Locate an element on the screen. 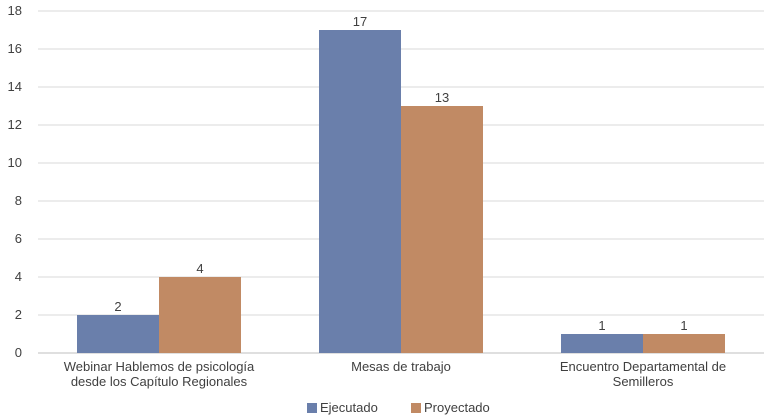 The image size is (768, 417). y-tick-label: 12 is located at coordinates (15, 124).